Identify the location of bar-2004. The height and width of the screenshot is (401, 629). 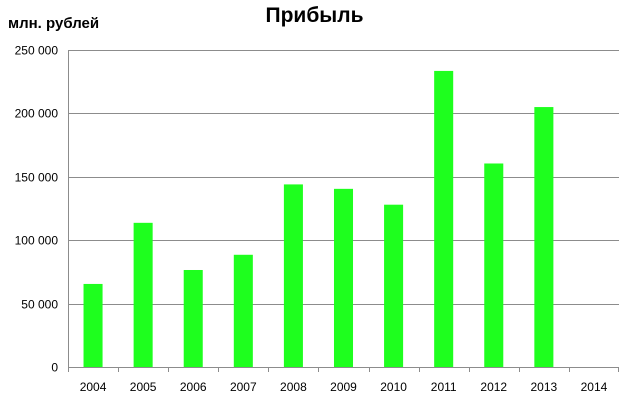
(93, 325).